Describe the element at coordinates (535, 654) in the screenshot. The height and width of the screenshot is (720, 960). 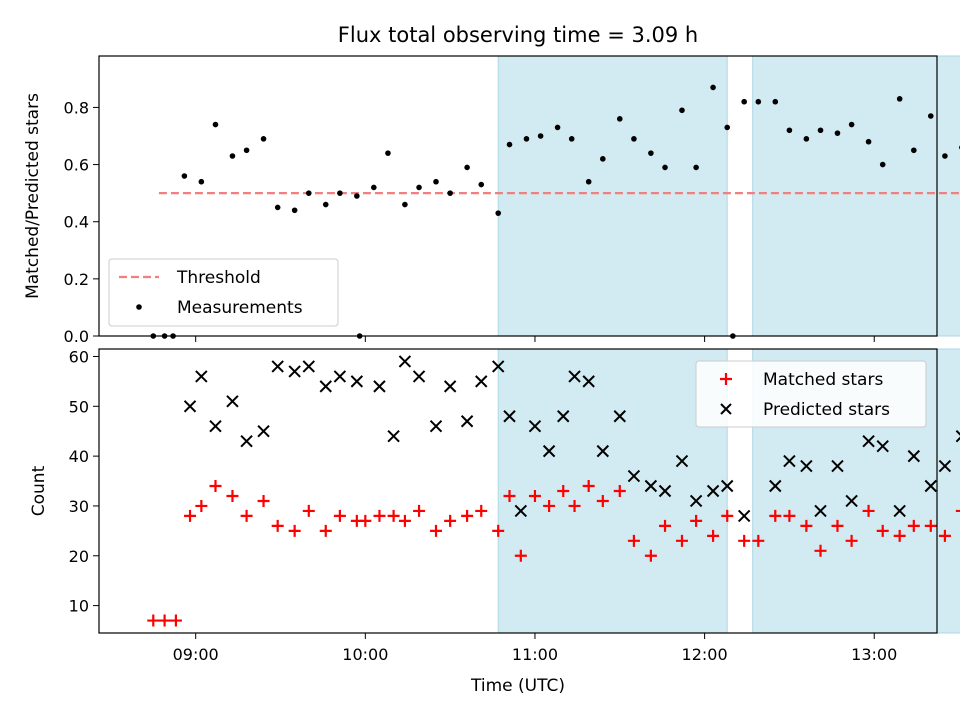
I see `x-tick-label: 11:00` at that location.